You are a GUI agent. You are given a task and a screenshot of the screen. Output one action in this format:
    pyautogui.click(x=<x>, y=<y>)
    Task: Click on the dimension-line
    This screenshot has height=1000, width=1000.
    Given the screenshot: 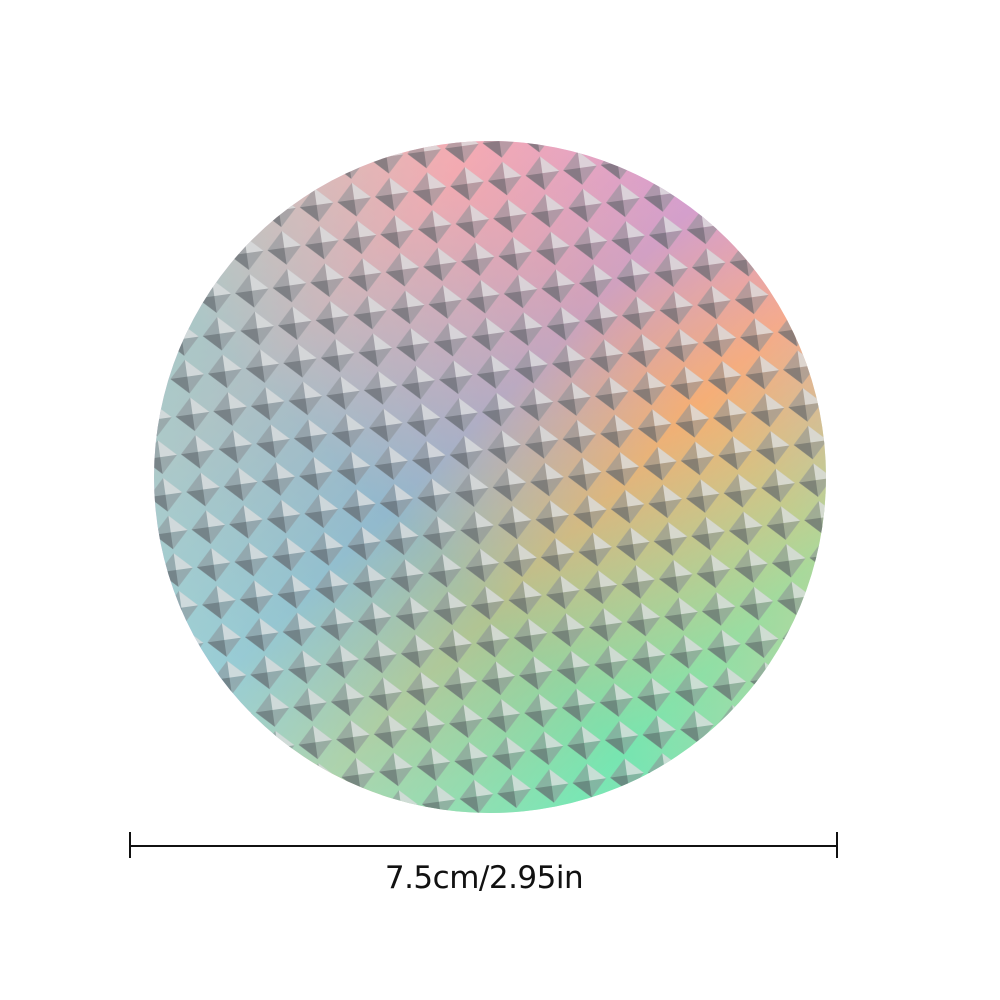 What is the action you would take?
    pyautogui.click(x=484, y=846)
    